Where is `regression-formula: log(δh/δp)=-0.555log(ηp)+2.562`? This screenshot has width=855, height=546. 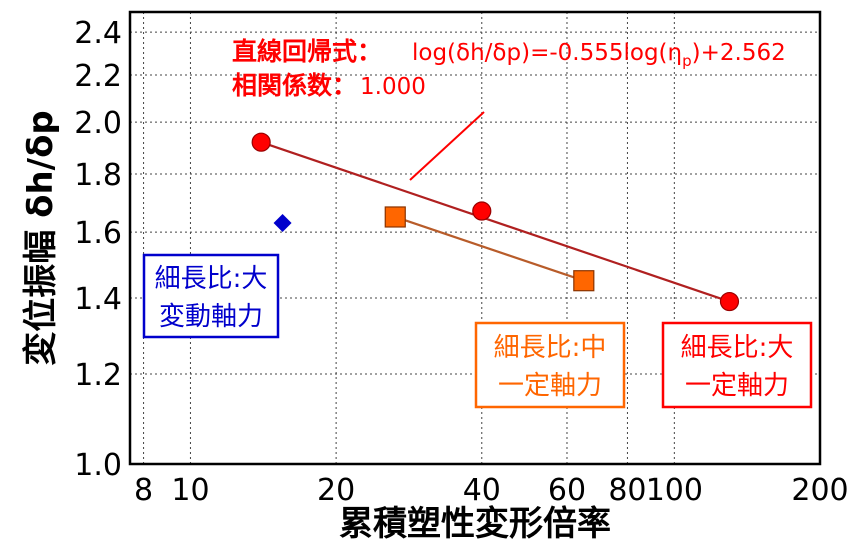
regression-formula: log(δh/δp)=-0.555log(ηp)+2.562 is located at coordinates (599, 55).